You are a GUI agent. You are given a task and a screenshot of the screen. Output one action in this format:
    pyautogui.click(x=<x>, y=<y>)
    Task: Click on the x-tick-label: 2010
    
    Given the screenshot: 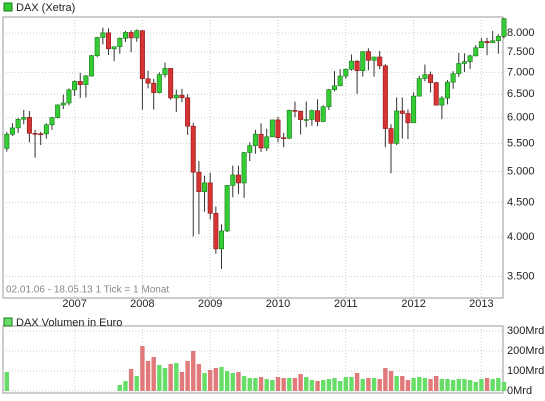 What is the action you would take?
    pyautogui.click(x=278, y=304)
    